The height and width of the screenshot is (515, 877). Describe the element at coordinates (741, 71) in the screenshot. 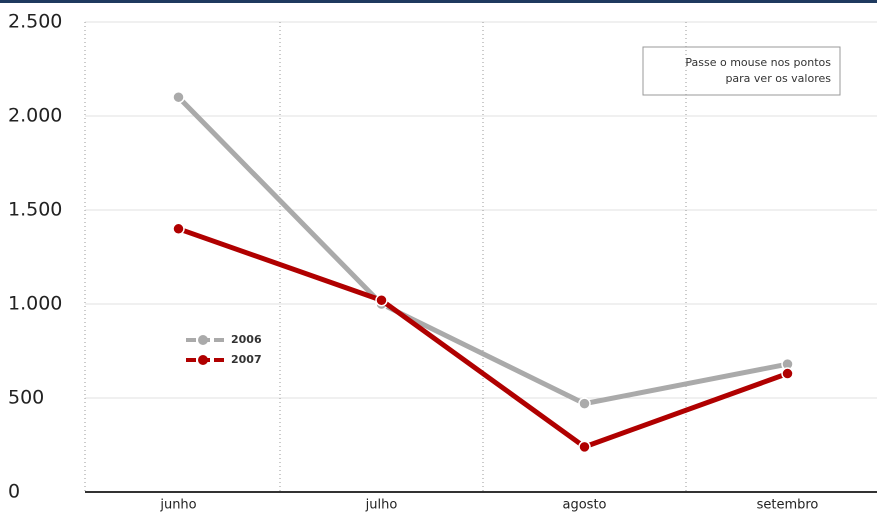

I see `note-box` at that location.